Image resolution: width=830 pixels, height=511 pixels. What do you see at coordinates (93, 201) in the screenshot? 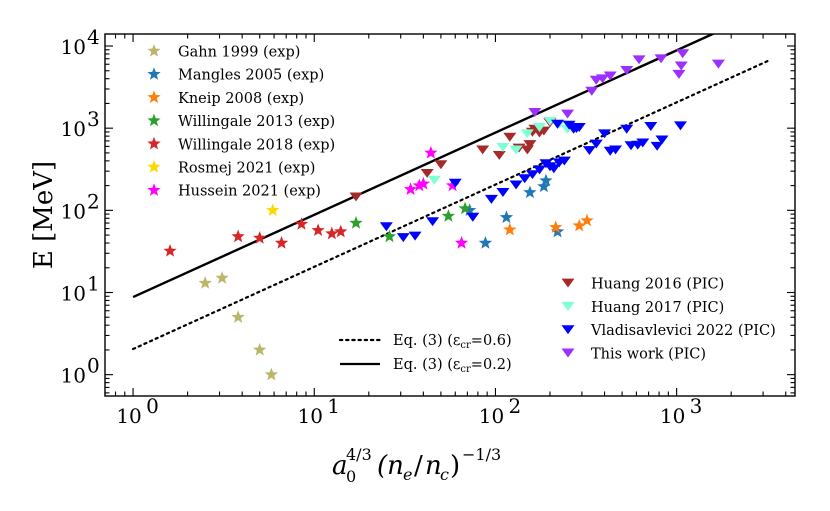
I see `svg-text: 2` at bounding box center [93, 201].